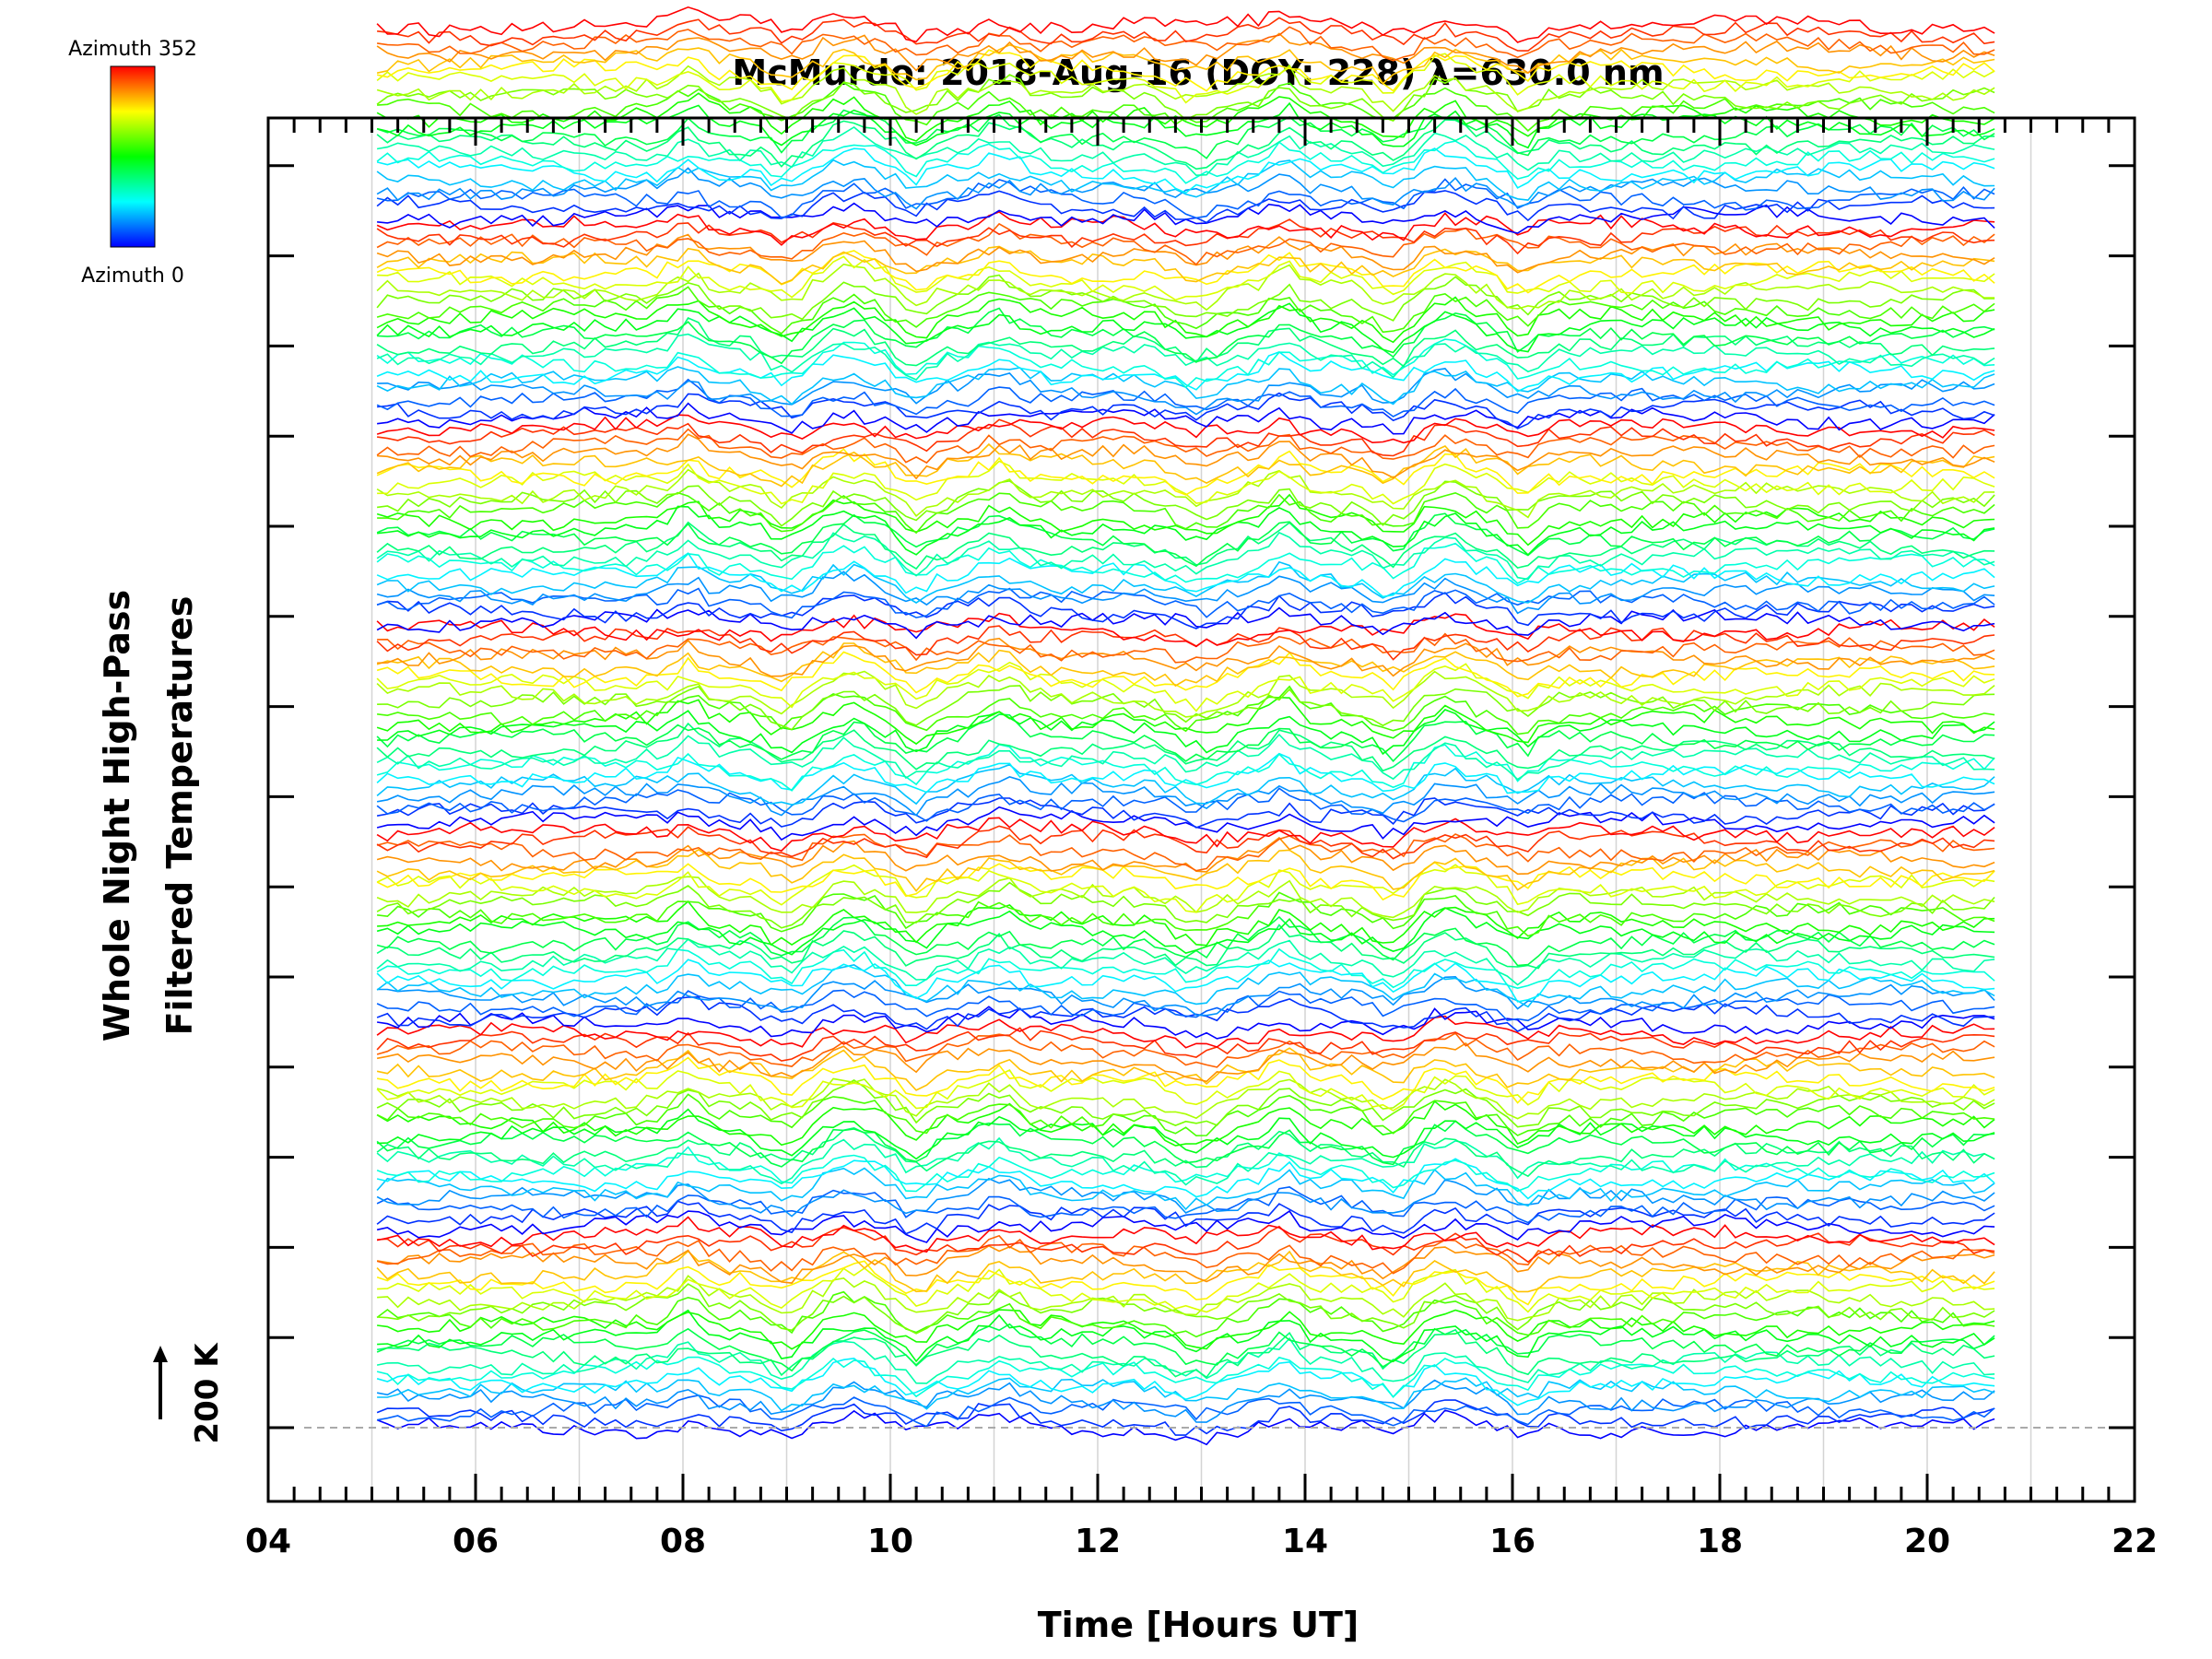  I want to click on x-tick-label: 18, so click(1720, 1541).